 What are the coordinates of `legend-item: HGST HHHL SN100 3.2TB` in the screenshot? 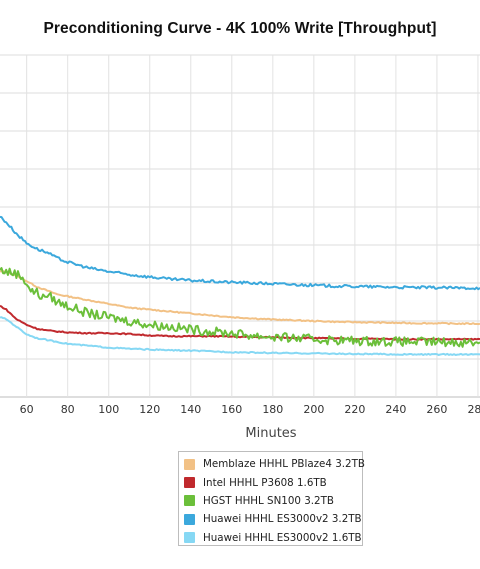 It's located at (270, 501).